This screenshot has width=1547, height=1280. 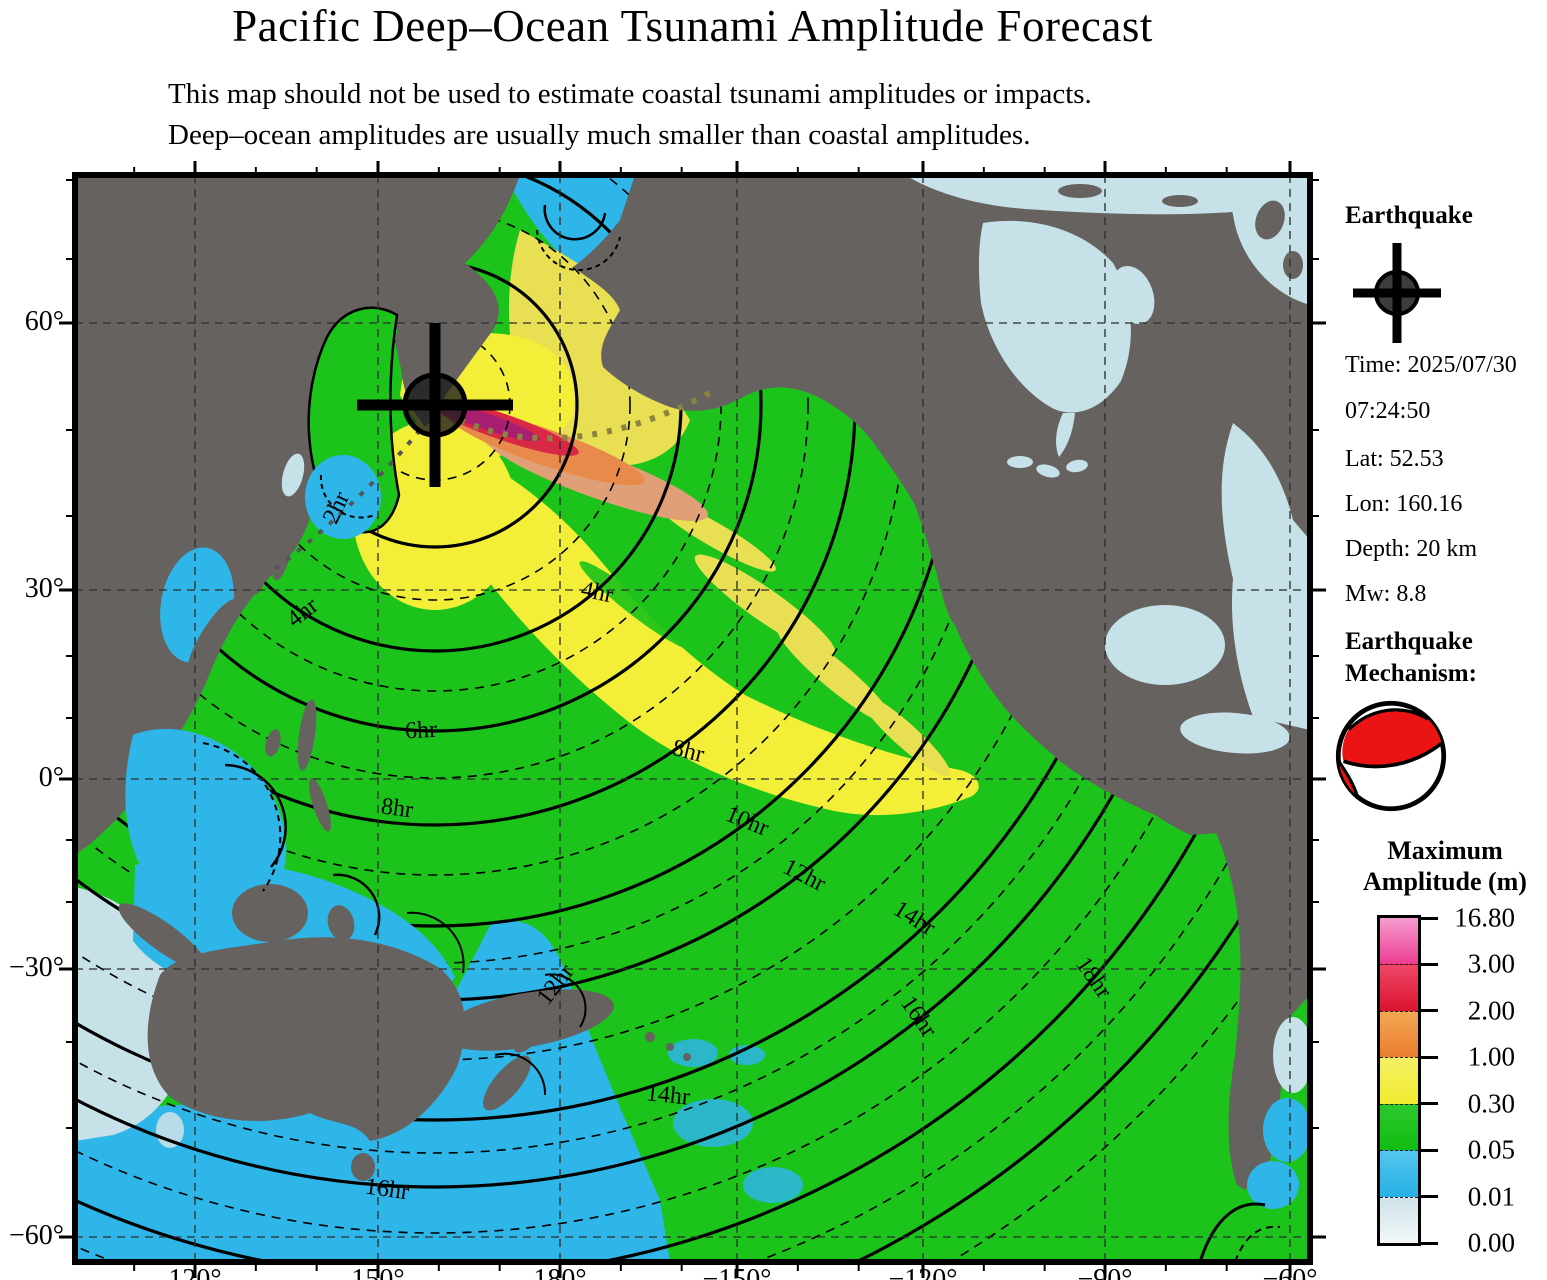 What do you see at coordinates (178, 697) in the screenshot?
I see `kyushu` at bounding box center [178, 697].